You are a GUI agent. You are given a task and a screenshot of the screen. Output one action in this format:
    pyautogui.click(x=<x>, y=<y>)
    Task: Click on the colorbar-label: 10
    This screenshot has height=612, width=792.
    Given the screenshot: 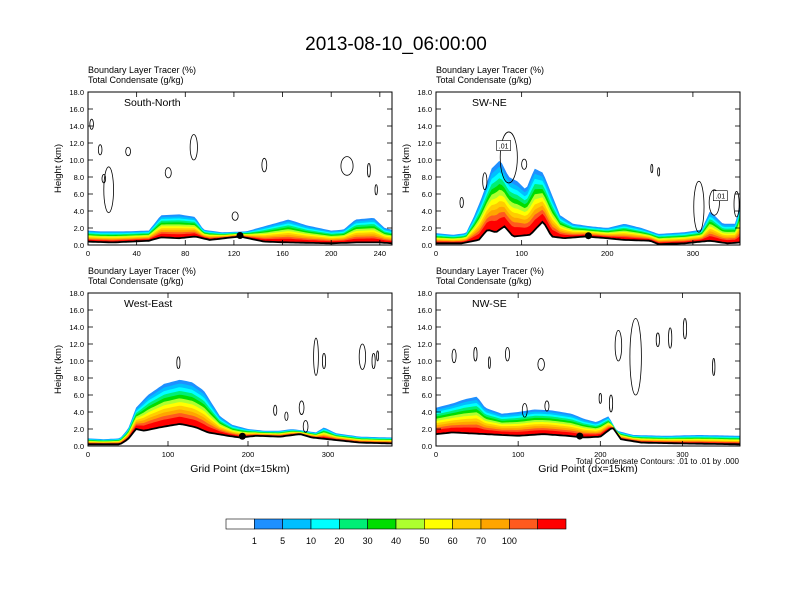 What is the action you would take?
    pyautogui.click(x=311, y=541)
    